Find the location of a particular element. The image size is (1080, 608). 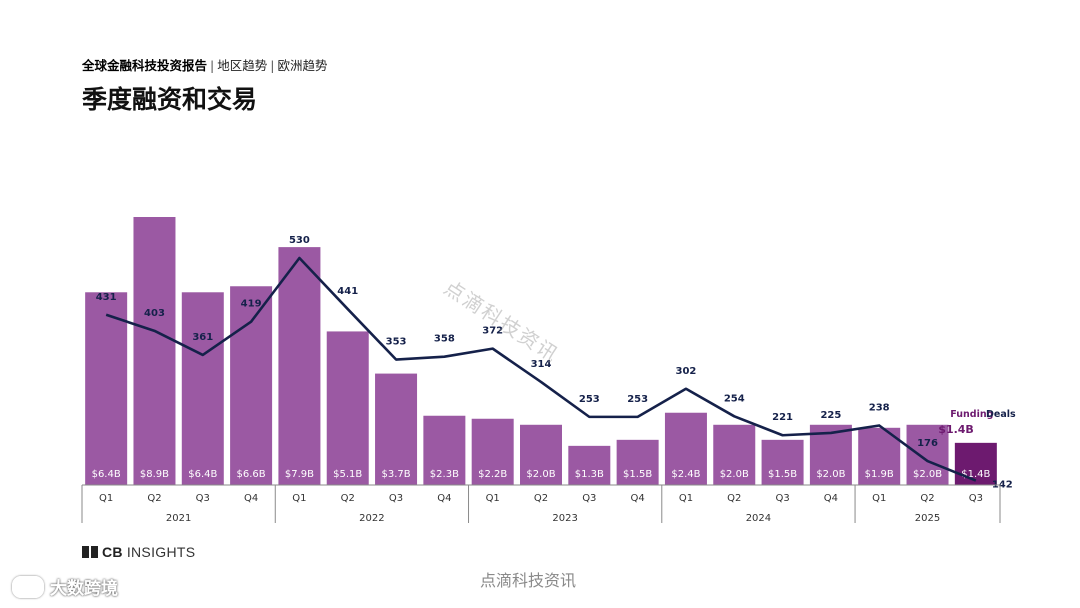

funding-bar-label: $2.3B is located at coordinates (444, 474).